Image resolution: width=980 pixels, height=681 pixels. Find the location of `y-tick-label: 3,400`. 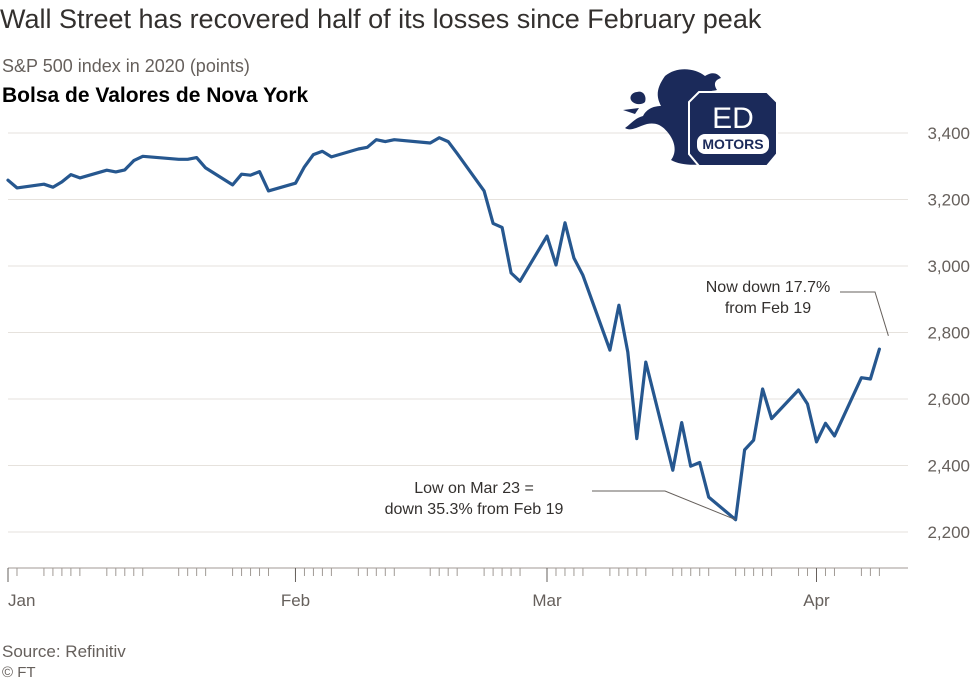

y-tick-label: 3,400 is located at coordinates (948, 133).